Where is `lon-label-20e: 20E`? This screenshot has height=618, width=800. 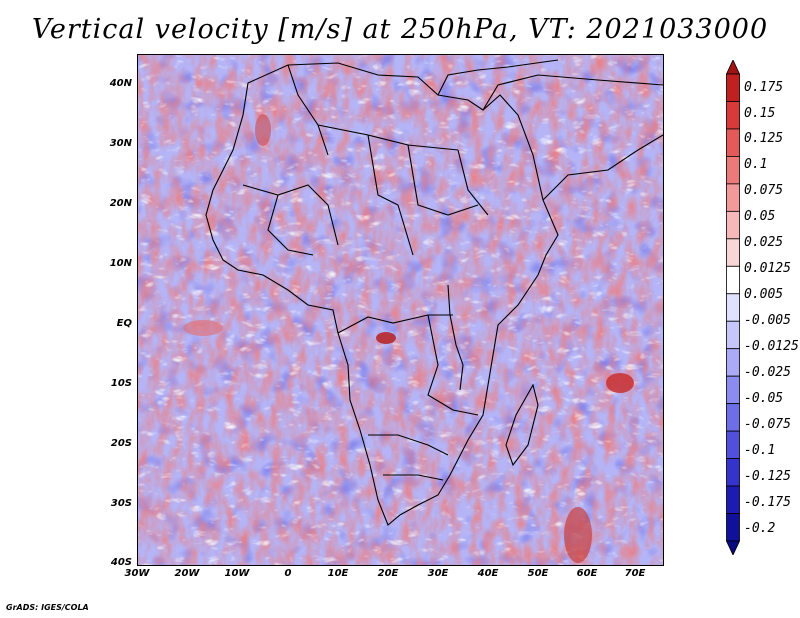 lon-label-20e: 20E is located at coordinates (388, 573).